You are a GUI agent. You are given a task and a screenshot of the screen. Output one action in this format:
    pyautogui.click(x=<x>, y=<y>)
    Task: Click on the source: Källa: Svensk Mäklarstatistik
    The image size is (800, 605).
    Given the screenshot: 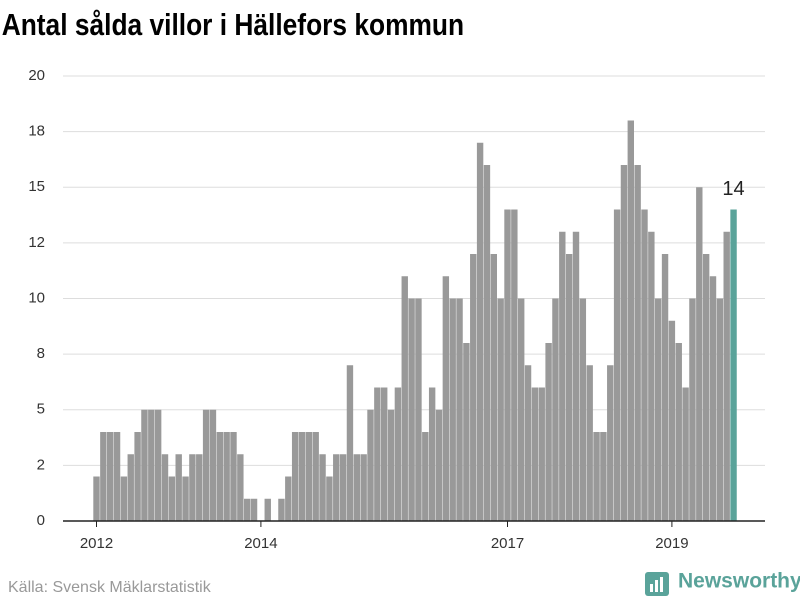 What is the action you would take?
    pyautogui.click(x=110, y=587)
    